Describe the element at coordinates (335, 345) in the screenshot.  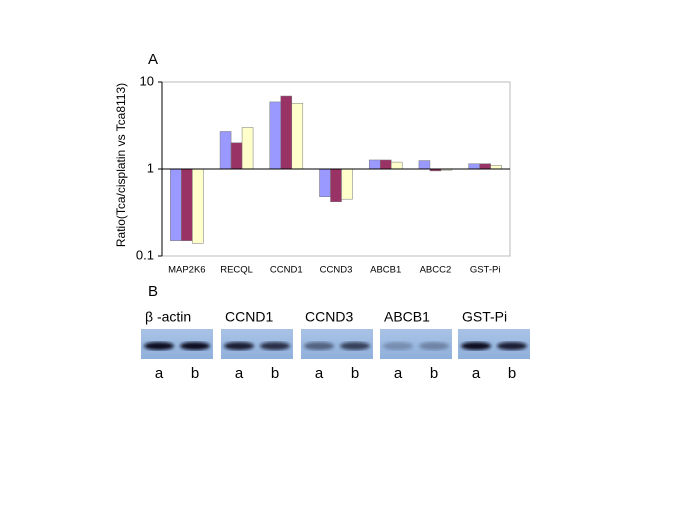
I see `blots: β -actin a b CCND1 a b CCND3 a b ABCB1 a b GST-Pi a b` at that location.